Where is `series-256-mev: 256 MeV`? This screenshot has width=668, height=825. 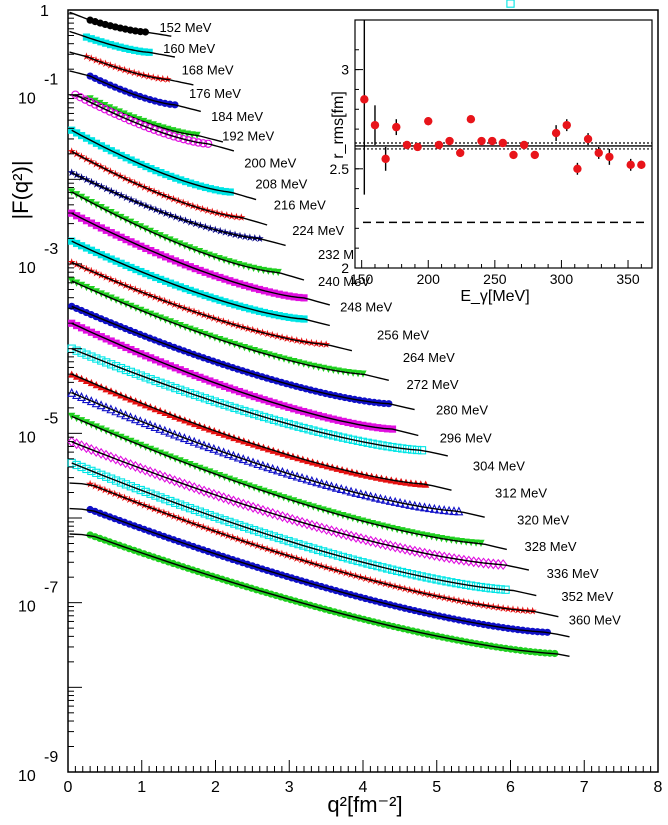 series-256-mev: 256 MeV is located at coordinates (248, 329).